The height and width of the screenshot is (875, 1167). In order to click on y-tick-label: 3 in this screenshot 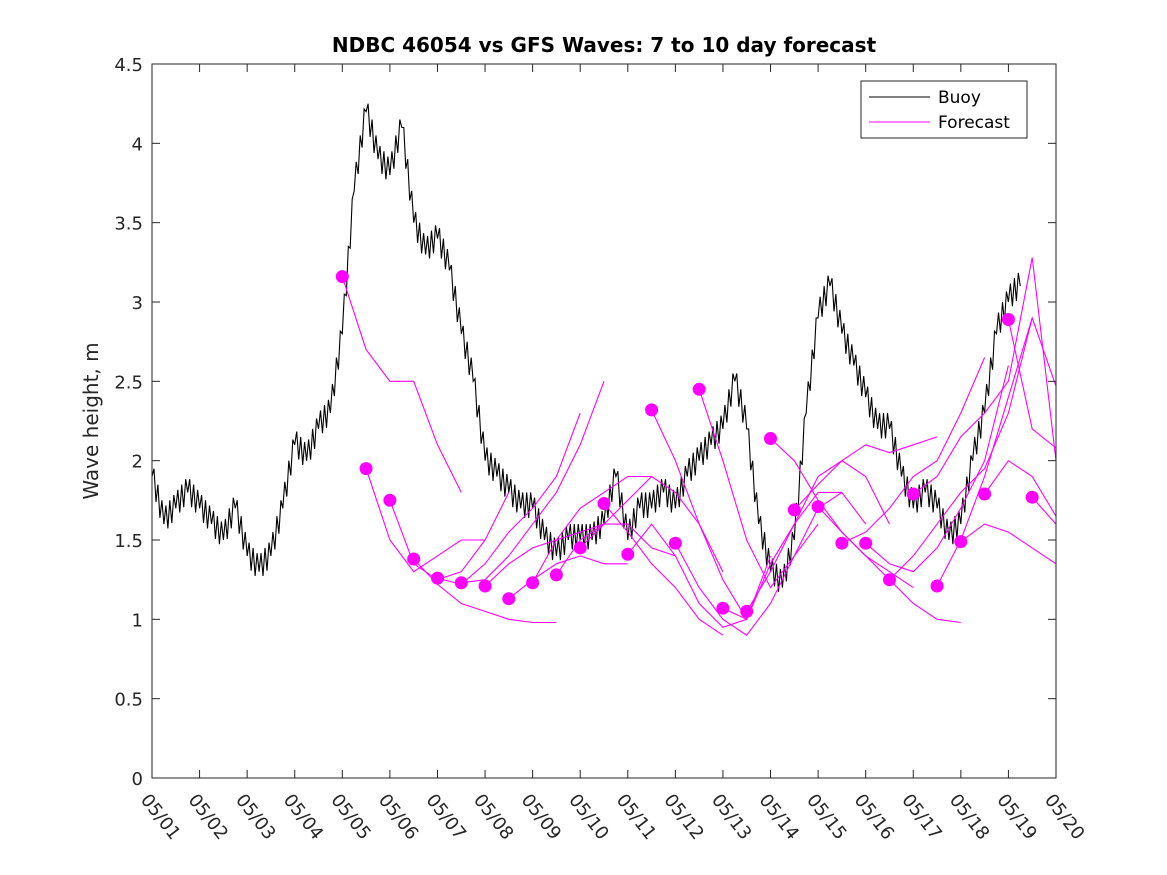, I will do `click(137, 303)`.